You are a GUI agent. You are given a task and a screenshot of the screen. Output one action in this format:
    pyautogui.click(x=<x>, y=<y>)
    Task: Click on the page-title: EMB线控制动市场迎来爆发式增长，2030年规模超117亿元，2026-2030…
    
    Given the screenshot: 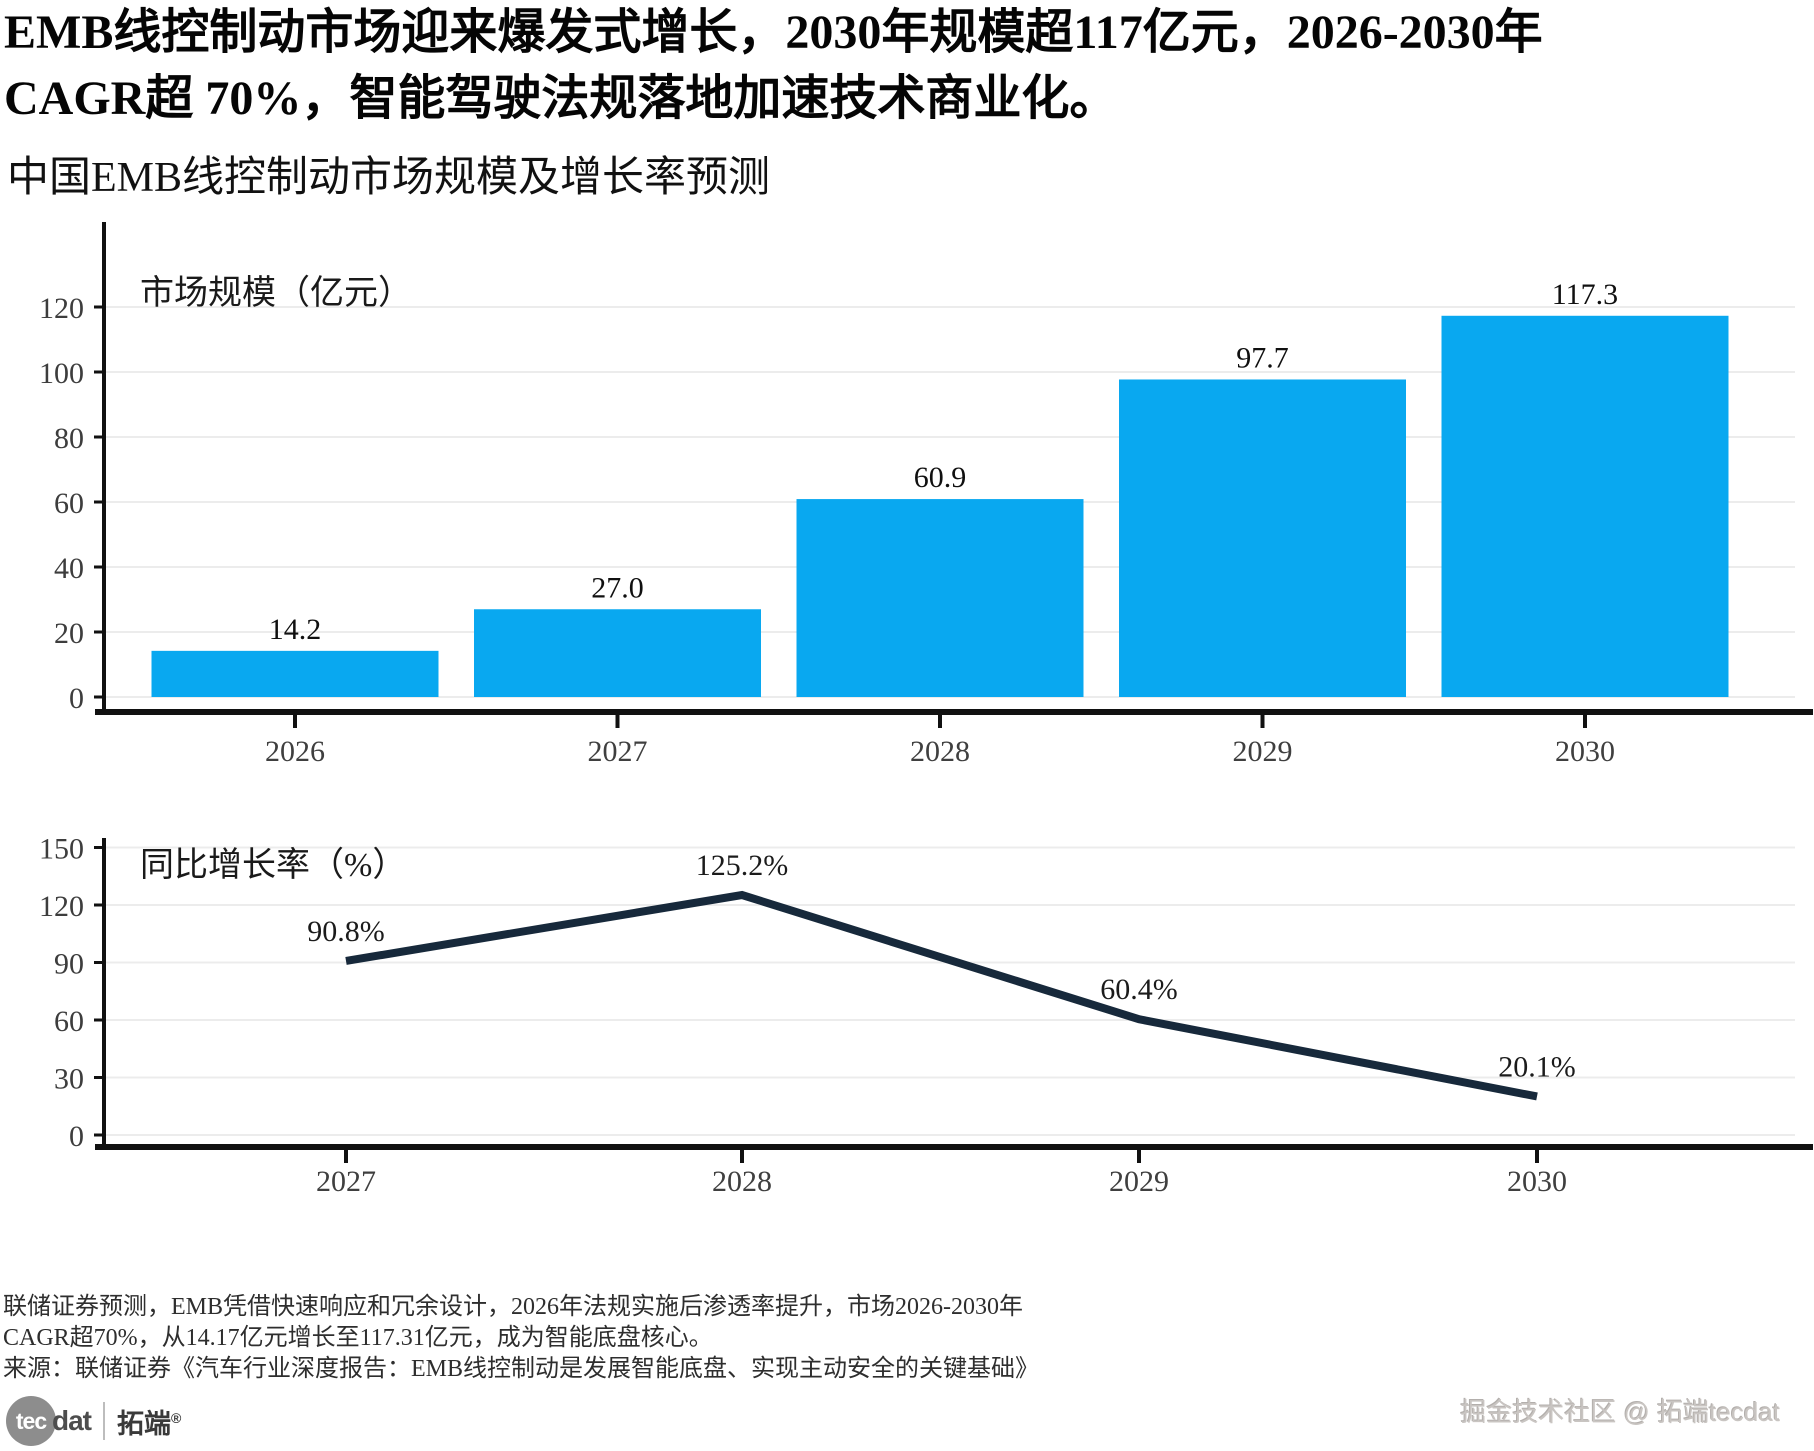 What is the action you would take?
    pyautogui.click(x=904, y=66)
    